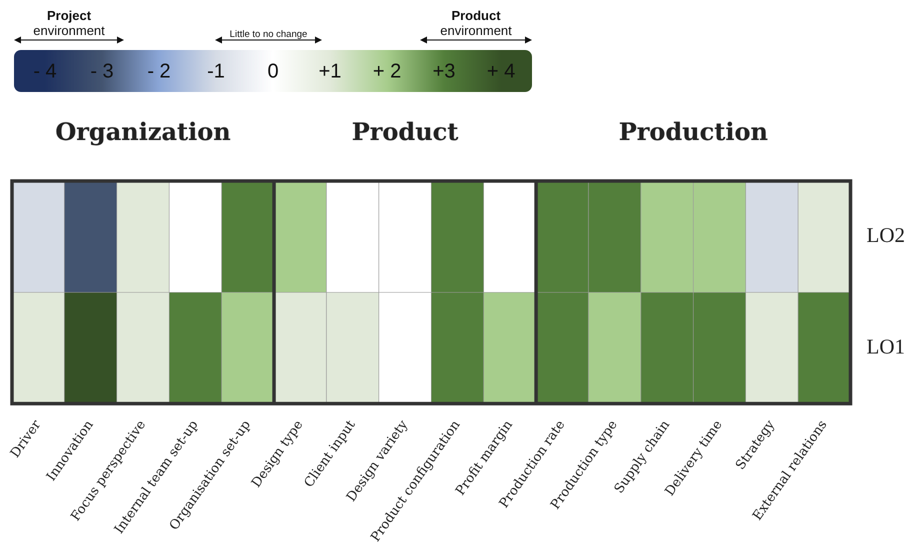 The height and width of the screenshot is (553, 917). What do you see at coordinates (102, 71) in the screenshot?
I see `color-bar-label: - 3` at bounding box center [102, 71].